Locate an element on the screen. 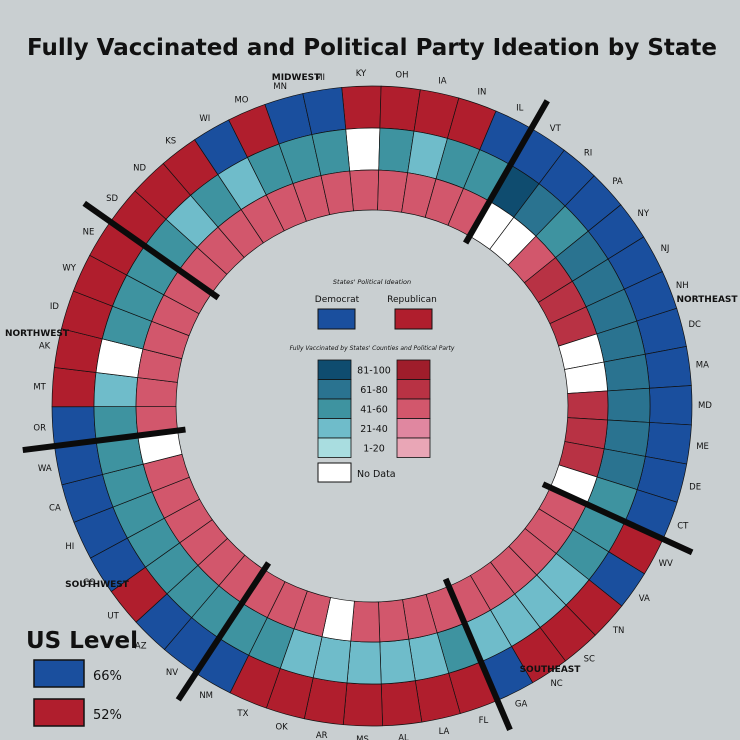 Image resolution: width=740 pixels, height=740 pixels. party-segment-ky is located at coordinates (361, 107).